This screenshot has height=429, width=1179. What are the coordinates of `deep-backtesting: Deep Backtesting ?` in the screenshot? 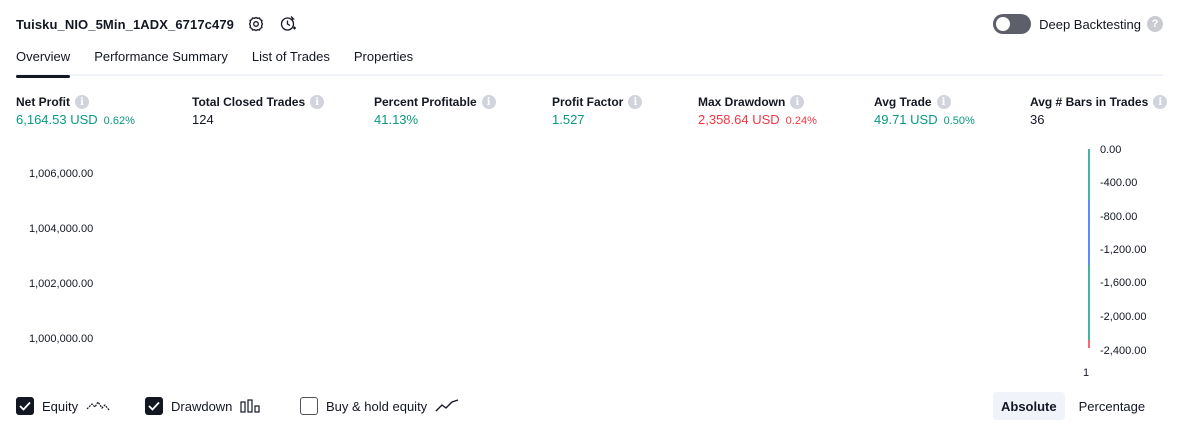 It's located at (1078, 24).